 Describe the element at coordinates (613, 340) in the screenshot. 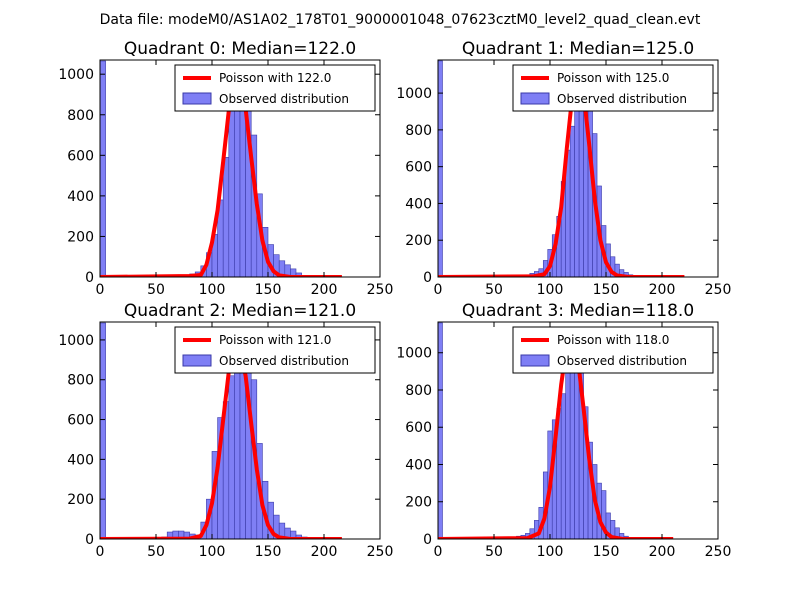

I see `legend-poisson-label: Poisson with 118.0` at that location.